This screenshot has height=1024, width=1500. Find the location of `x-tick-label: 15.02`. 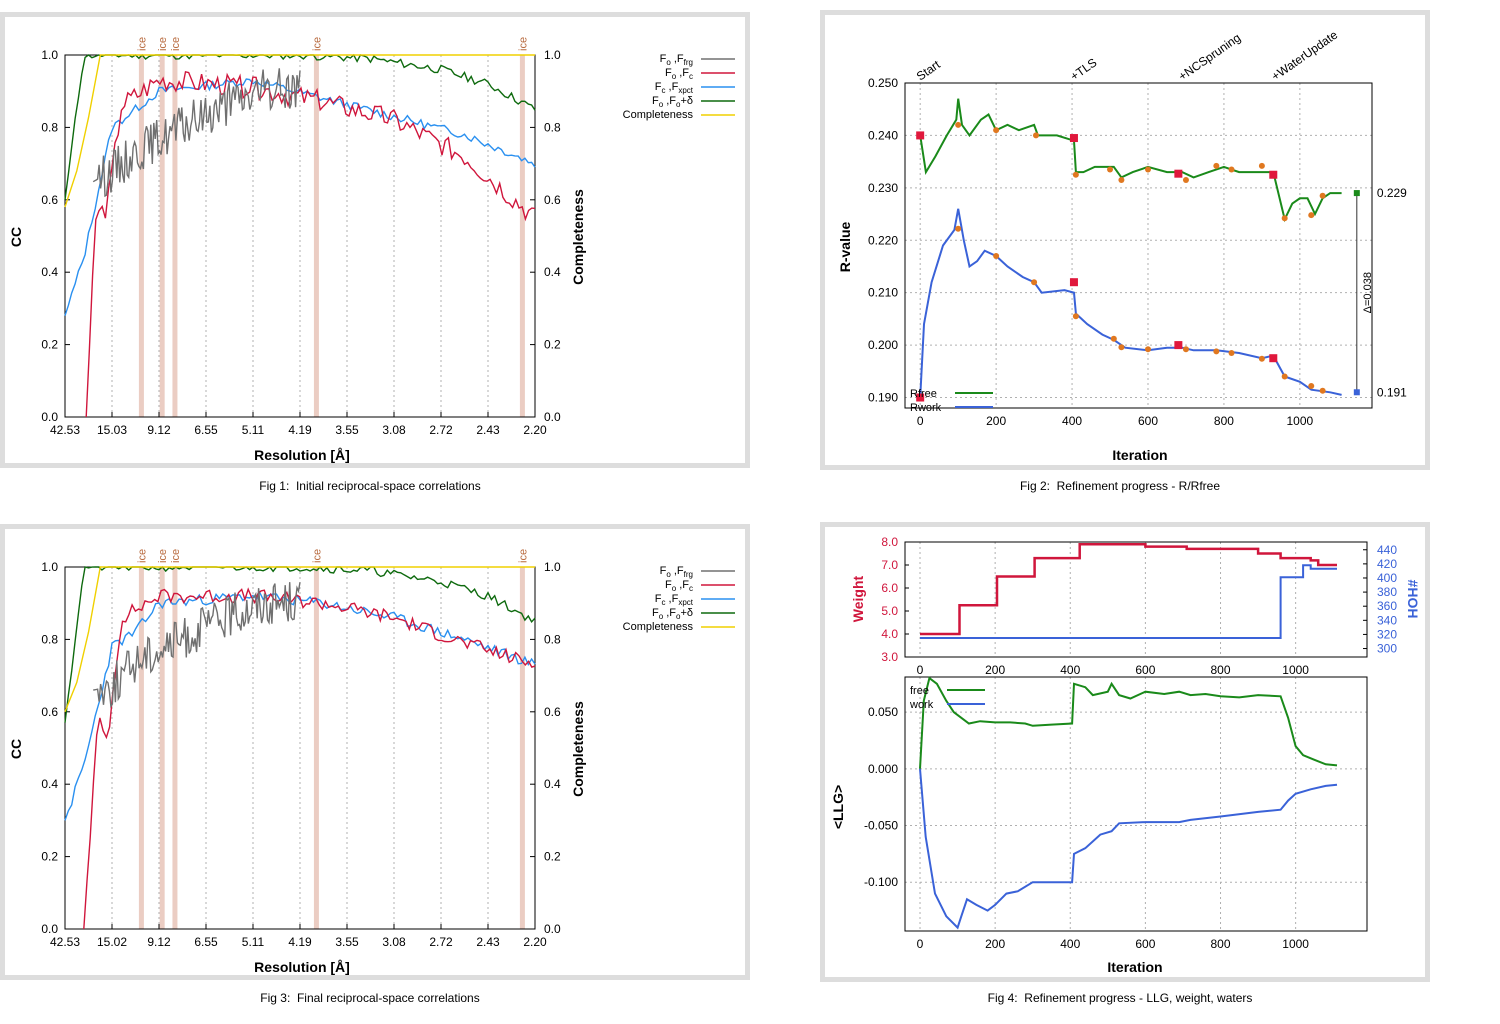

x-tick-label: 15.02 is located at coordinates (112, 942).